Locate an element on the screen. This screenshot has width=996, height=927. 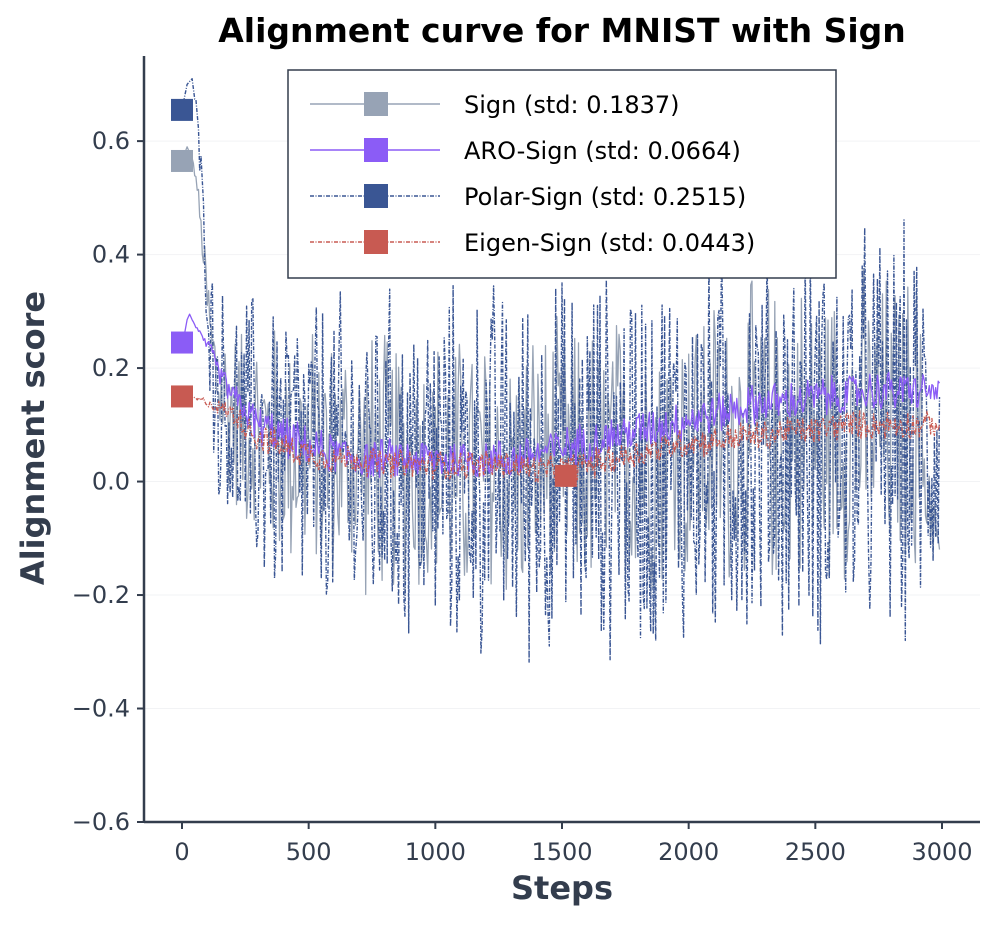
x-tick-label-1: 500 is located at coordinates (309, 852).